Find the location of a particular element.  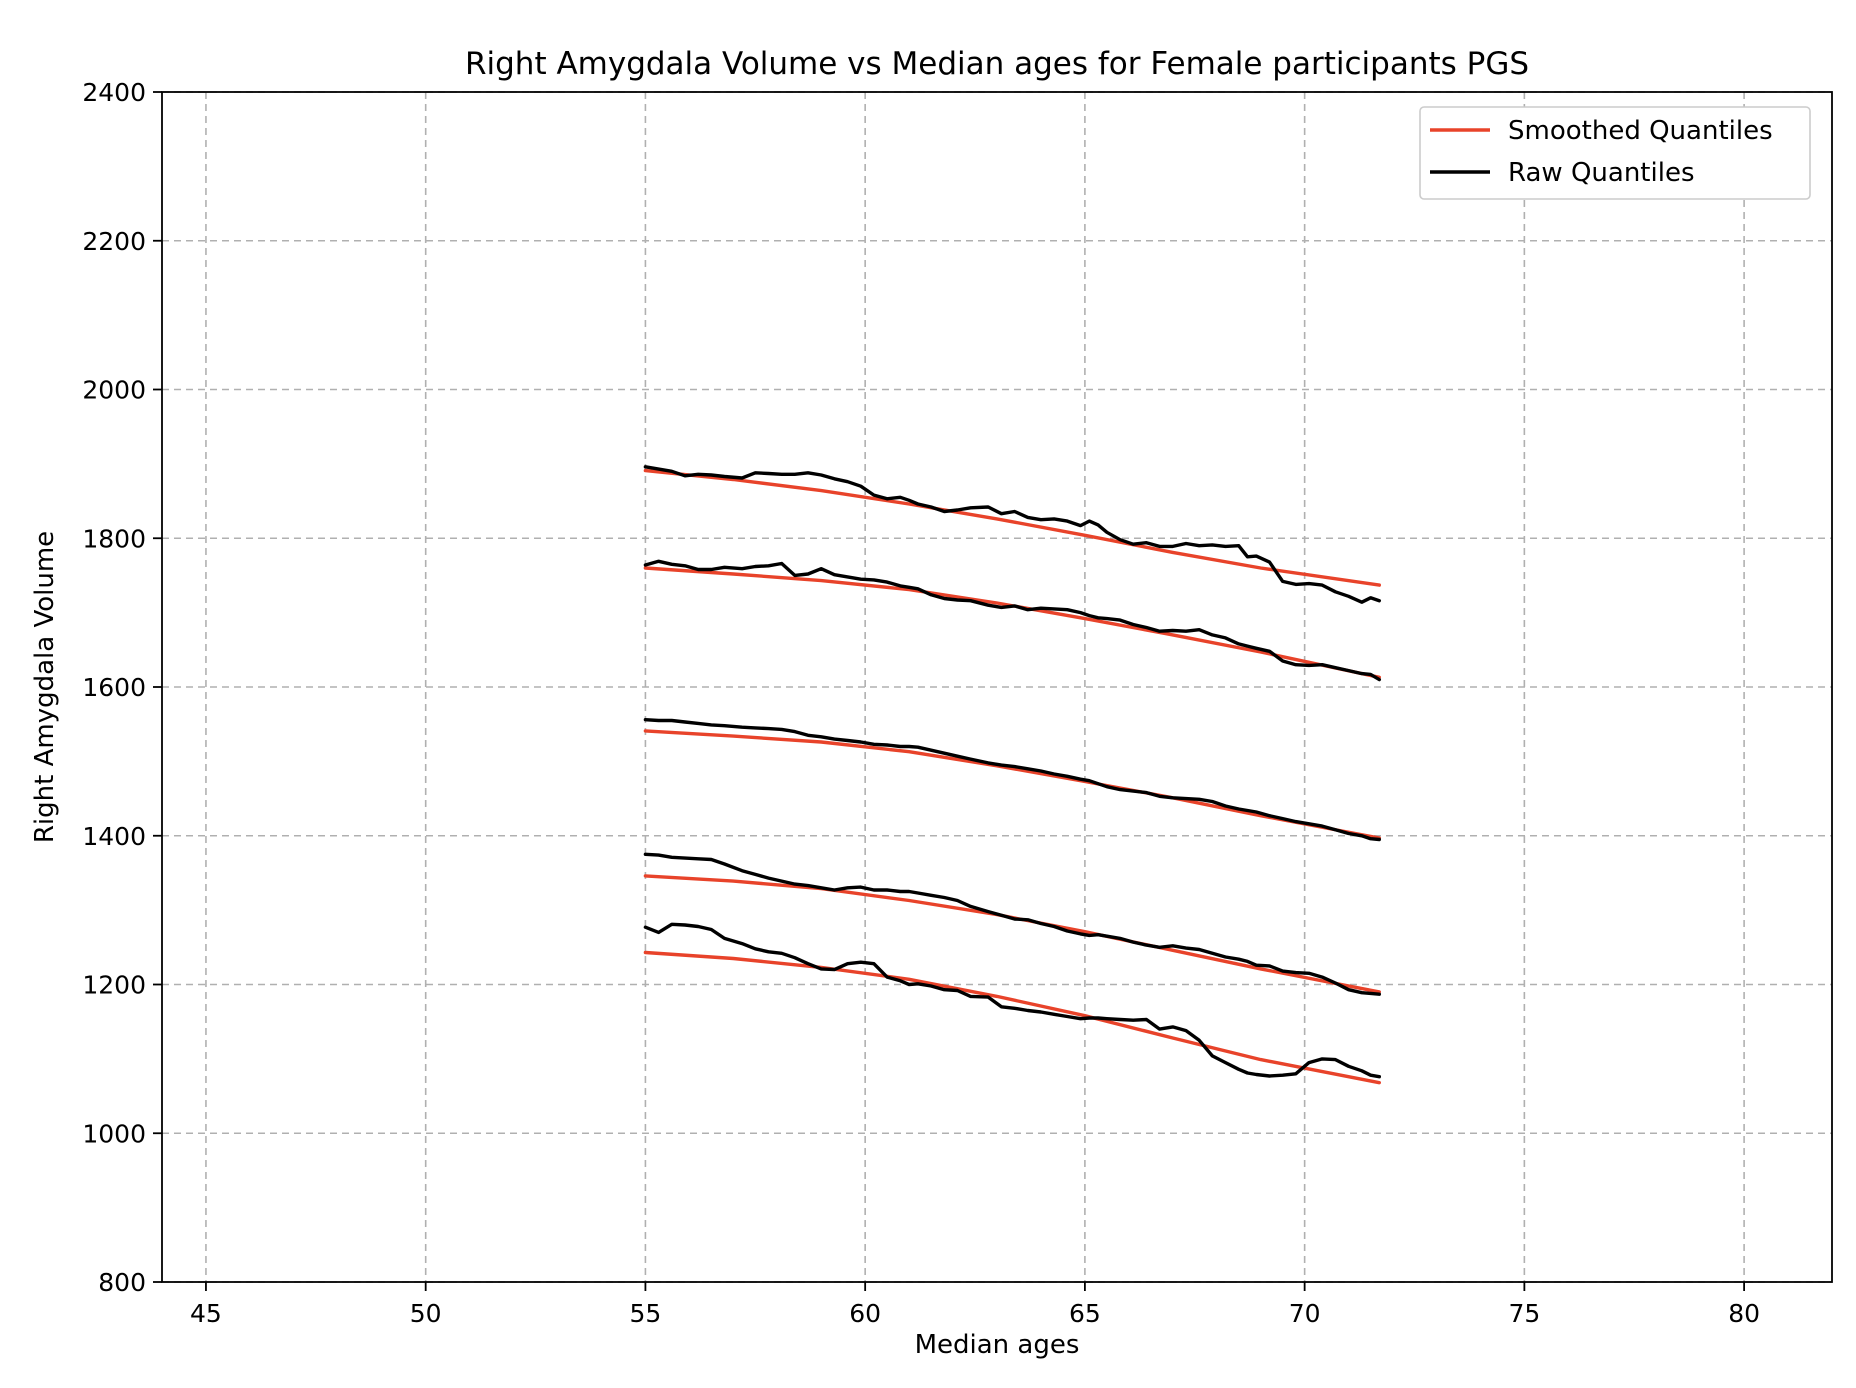

legend-box is located at coordinates (1615, 153).